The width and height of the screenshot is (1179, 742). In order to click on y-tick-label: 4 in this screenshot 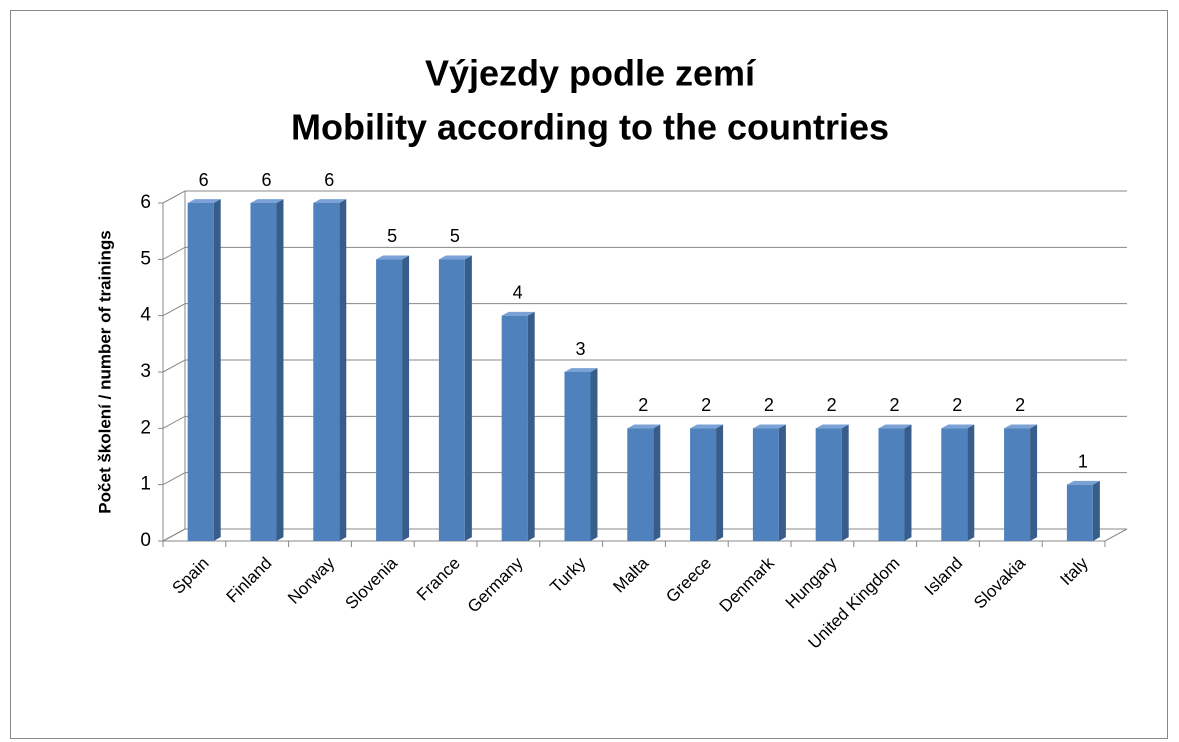, I will do `click(145, 315)`.